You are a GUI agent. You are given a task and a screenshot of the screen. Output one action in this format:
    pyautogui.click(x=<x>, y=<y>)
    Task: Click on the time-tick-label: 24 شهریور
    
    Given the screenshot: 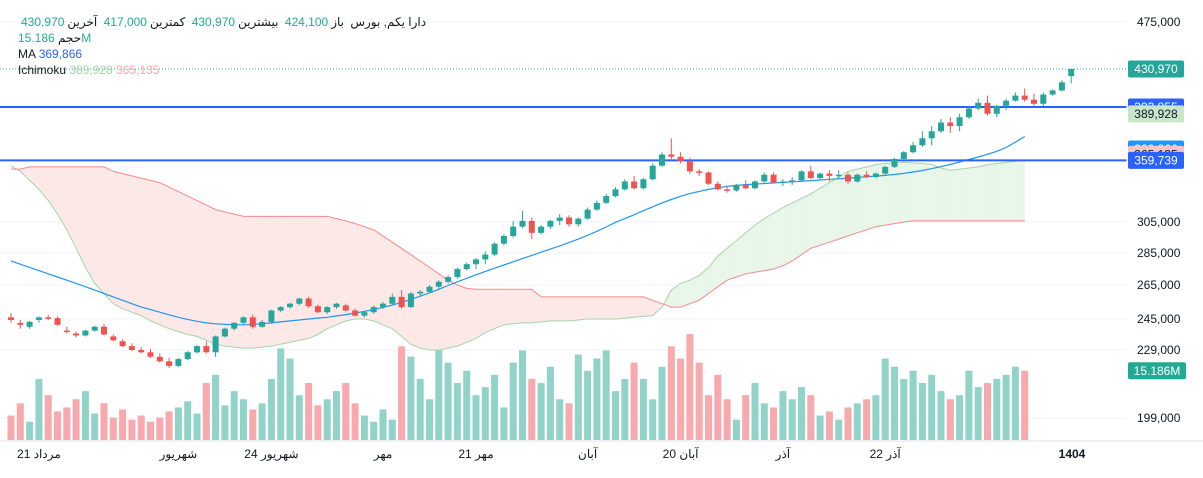 What is the action you would take?
    pyautogui.click(x=271, y=454)
    